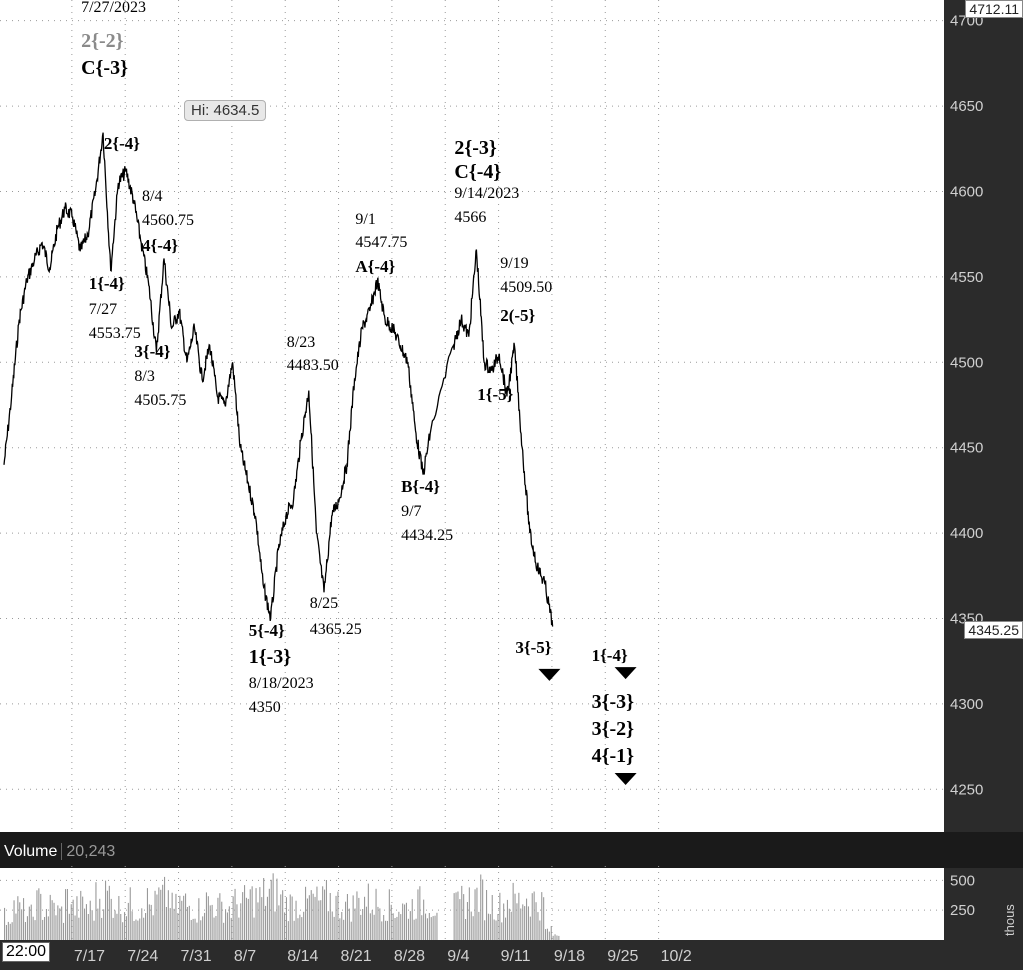  Describe the element at coordinates (966, 277) in the screenshot. I see `price-tick-label: 4550` at that location.